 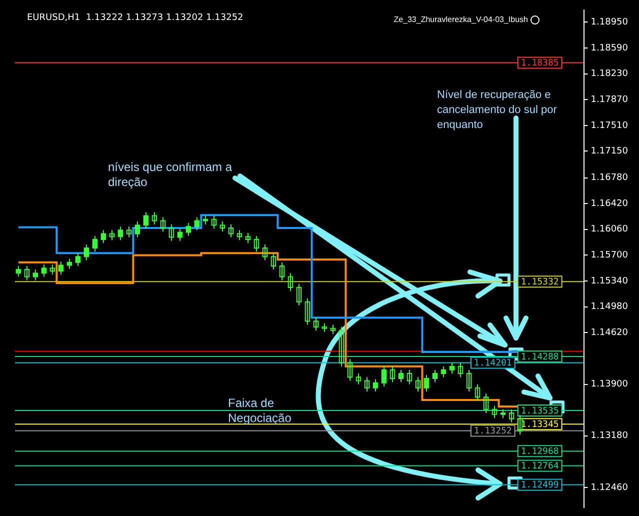 I want to click on ref-line-label: 1.13345, so click(x=539, y=425).